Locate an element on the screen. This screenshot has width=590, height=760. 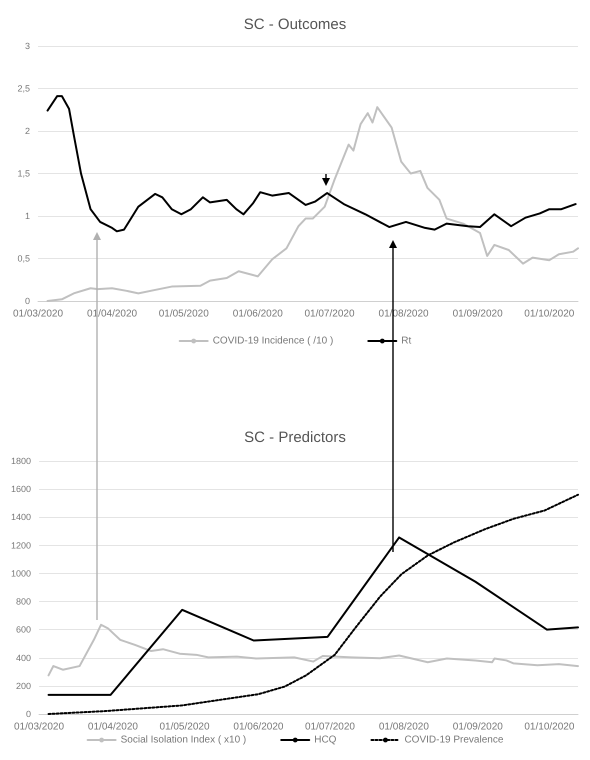
y-tick-label: 2,5 is located at coordinates (23, 89).